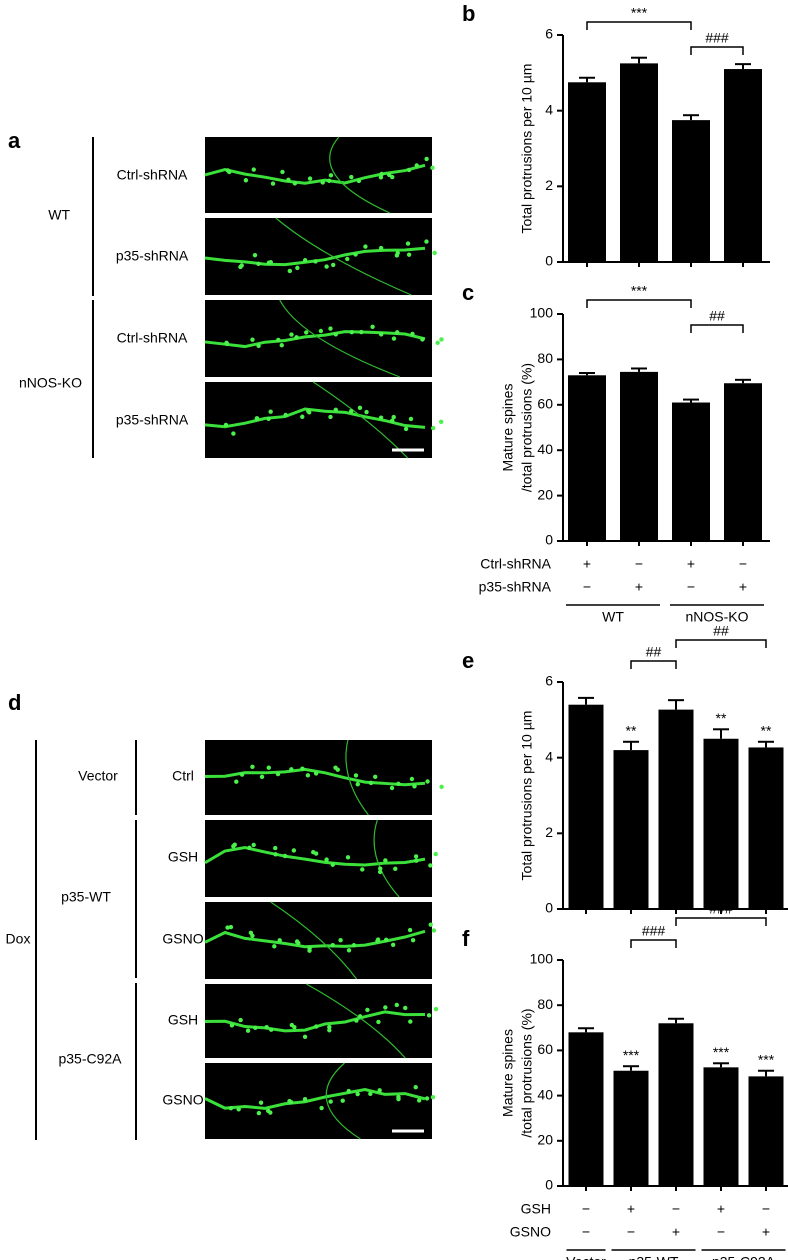 This screenshot has width=788, height=1260. What do you see at coordinates (86, 897) in the screenshot?
I see `group-label: p35-WT` at bounding box center [86, 897].